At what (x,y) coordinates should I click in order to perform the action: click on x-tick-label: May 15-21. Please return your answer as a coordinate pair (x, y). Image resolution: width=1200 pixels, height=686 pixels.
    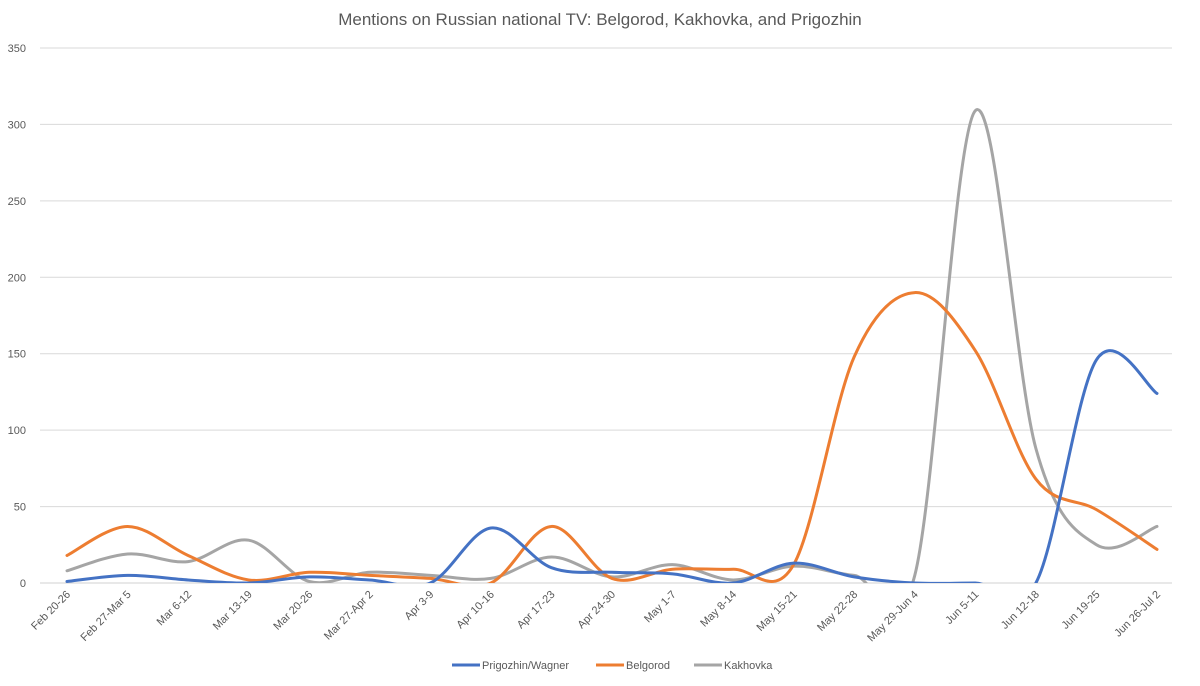
    Looking at the image, I should click on (777, 611).